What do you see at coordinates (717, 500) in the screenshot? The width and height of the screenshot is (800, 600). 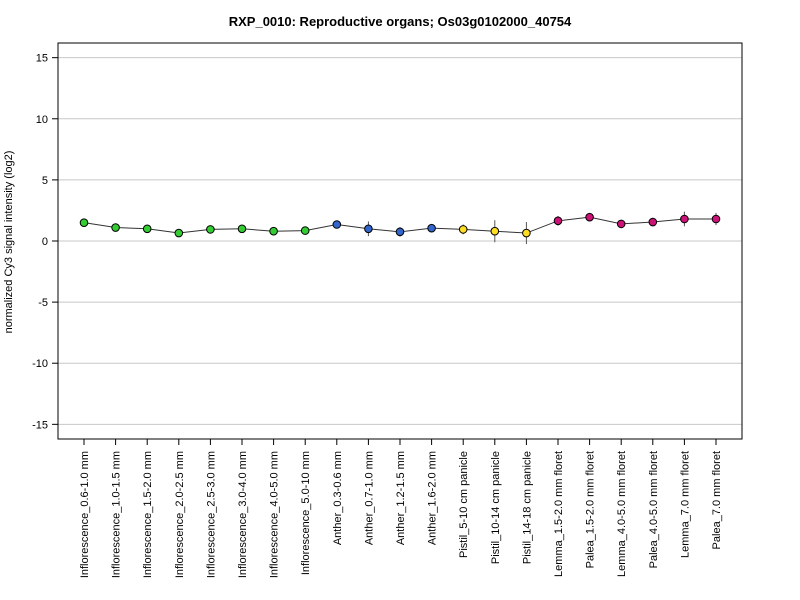 I see `x-tick-label: Palea_7.0 mm floret` at bounding box center [717, 500].